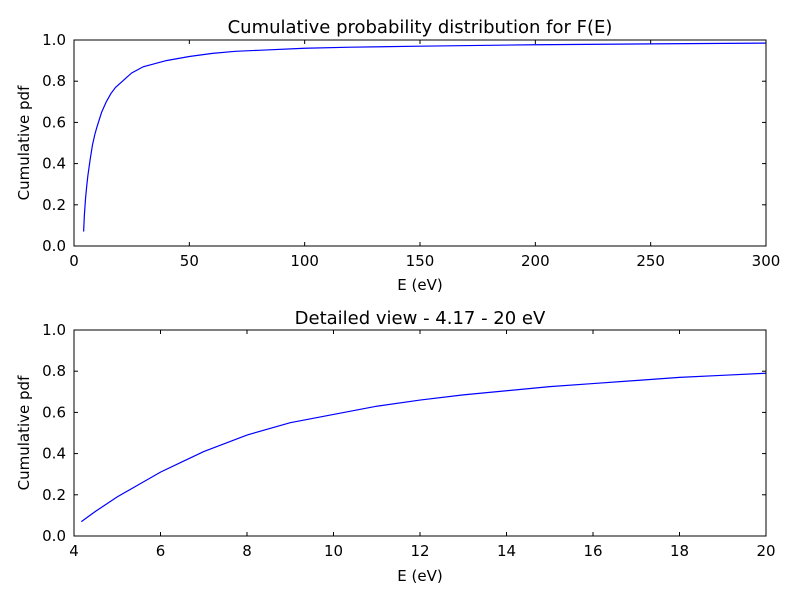 This screenshot has width=800, height=600. I want to click on x-tick-label: 12, so click(419, 551).